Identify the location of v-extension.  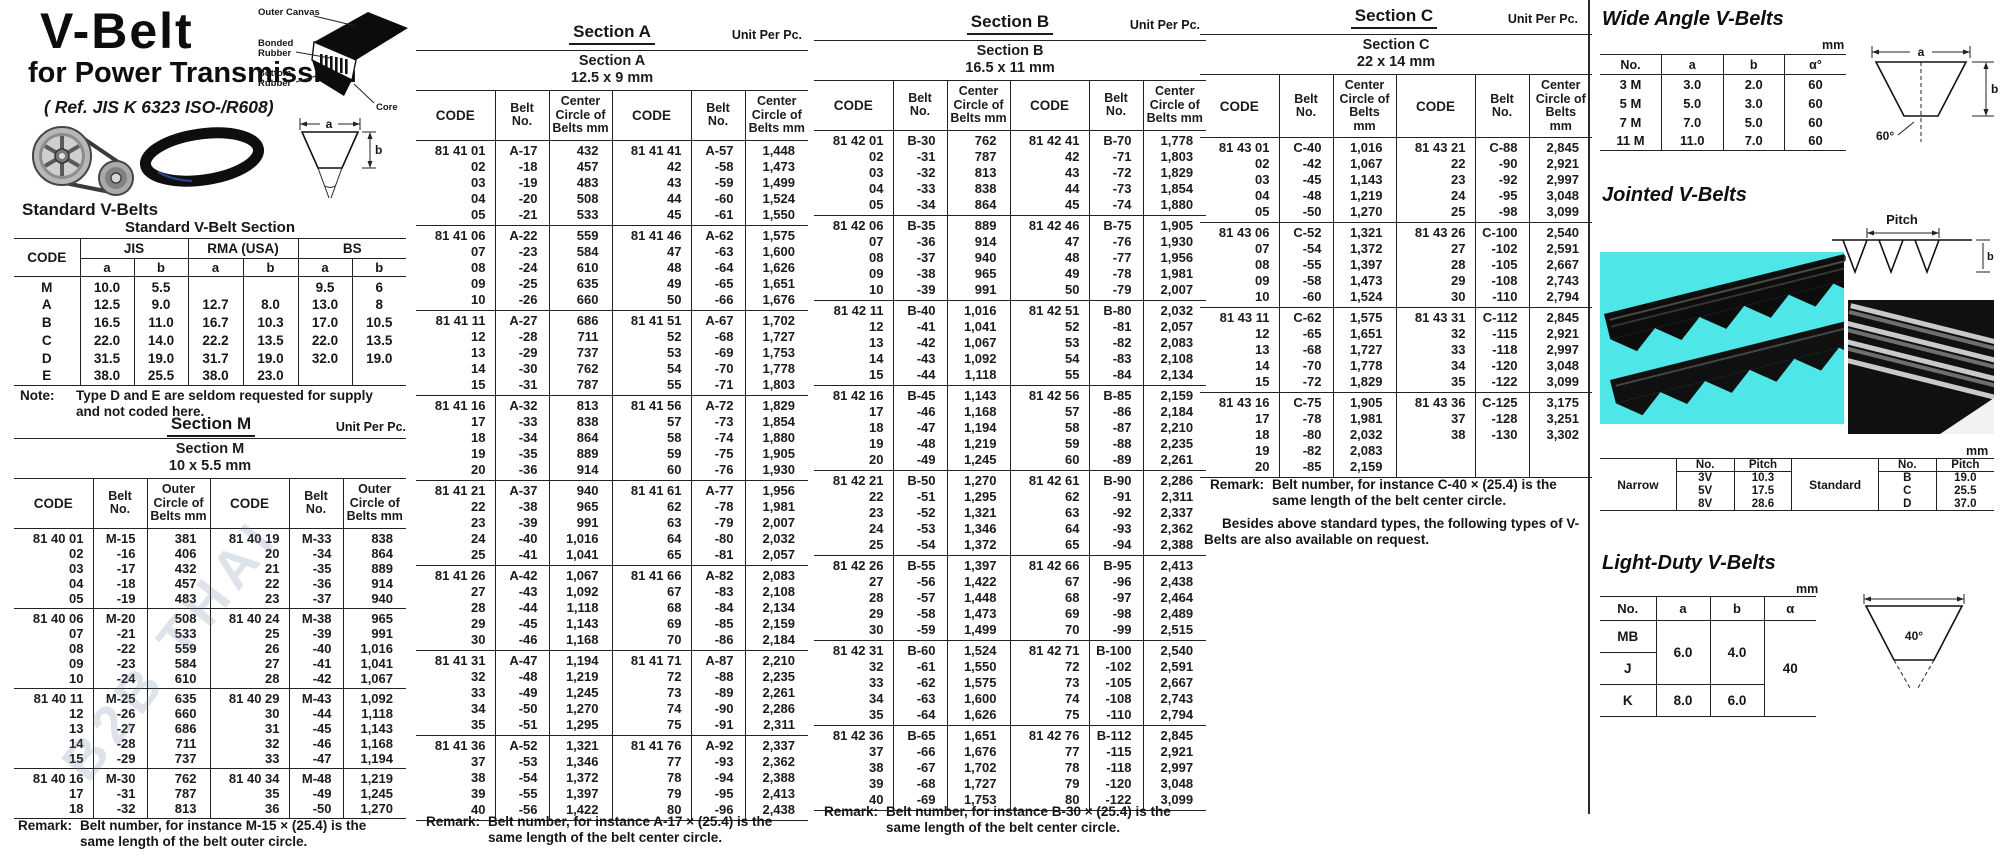
(323, 183).